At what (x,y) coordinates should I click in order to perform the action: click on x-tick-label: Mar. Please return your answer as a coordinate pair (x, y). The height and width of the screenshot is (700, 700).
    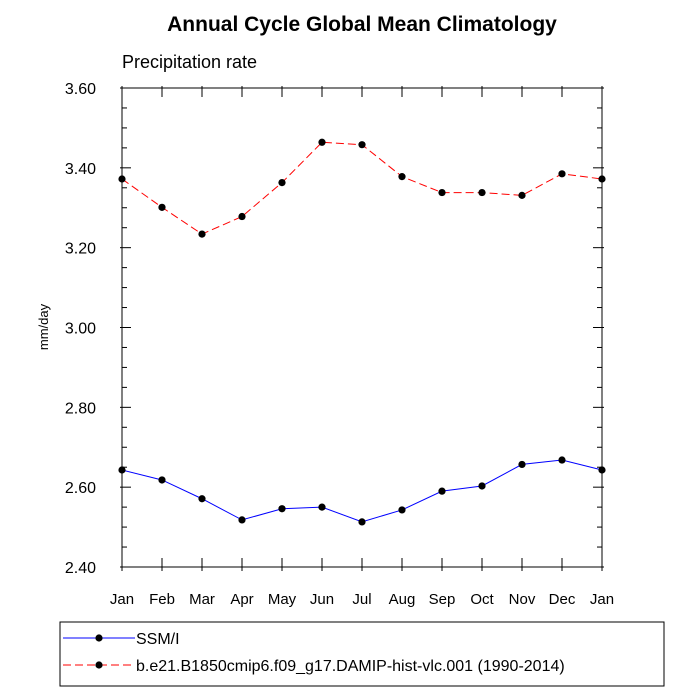
    Looking at the image, I should click on (202, 599).